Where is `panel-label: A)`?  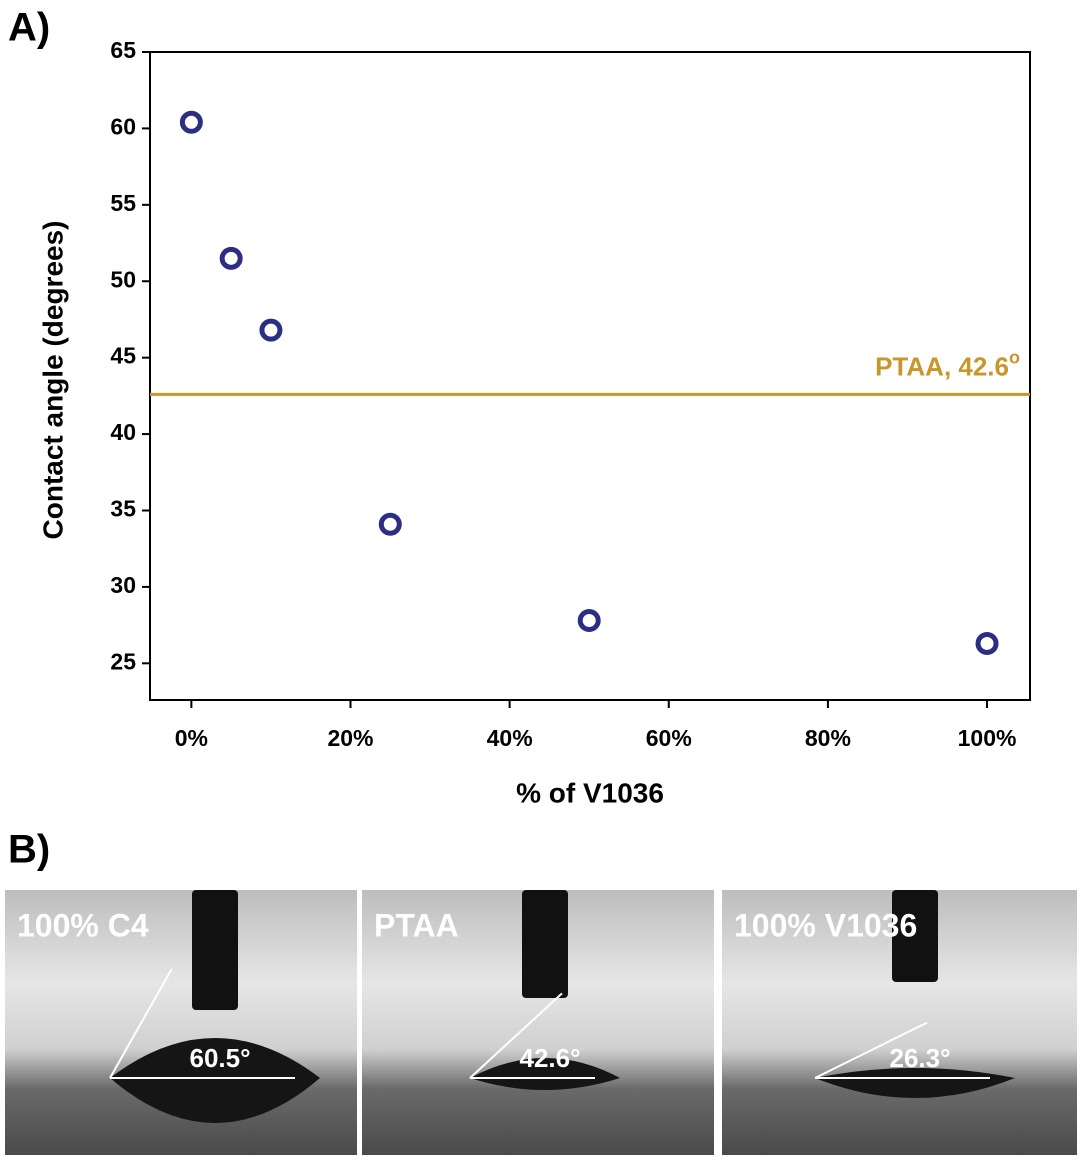 panel-label: A) is located at coordinates (29, 28).